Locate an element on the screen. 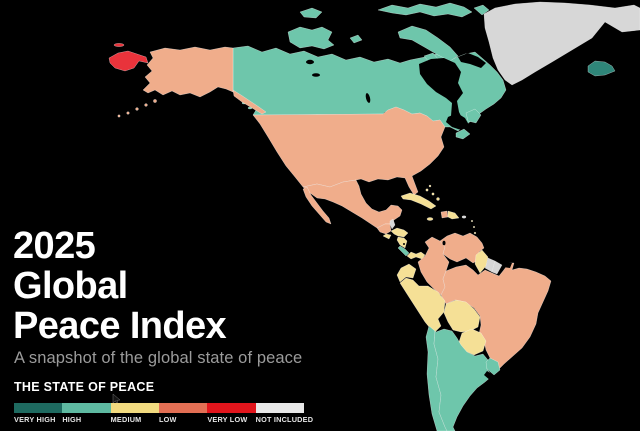 The width and height of the screenshot is (640, 431). country-nicaragua is located at coordinates (402, 242).